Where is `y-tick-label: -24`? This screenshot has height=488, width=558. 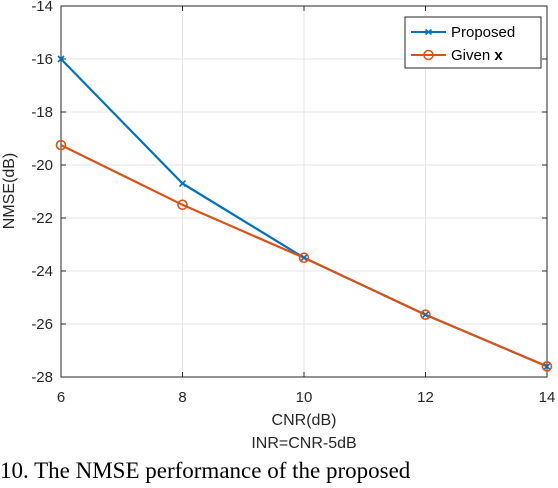
y-tick-label: -24 is located at coordinates (42, 271).